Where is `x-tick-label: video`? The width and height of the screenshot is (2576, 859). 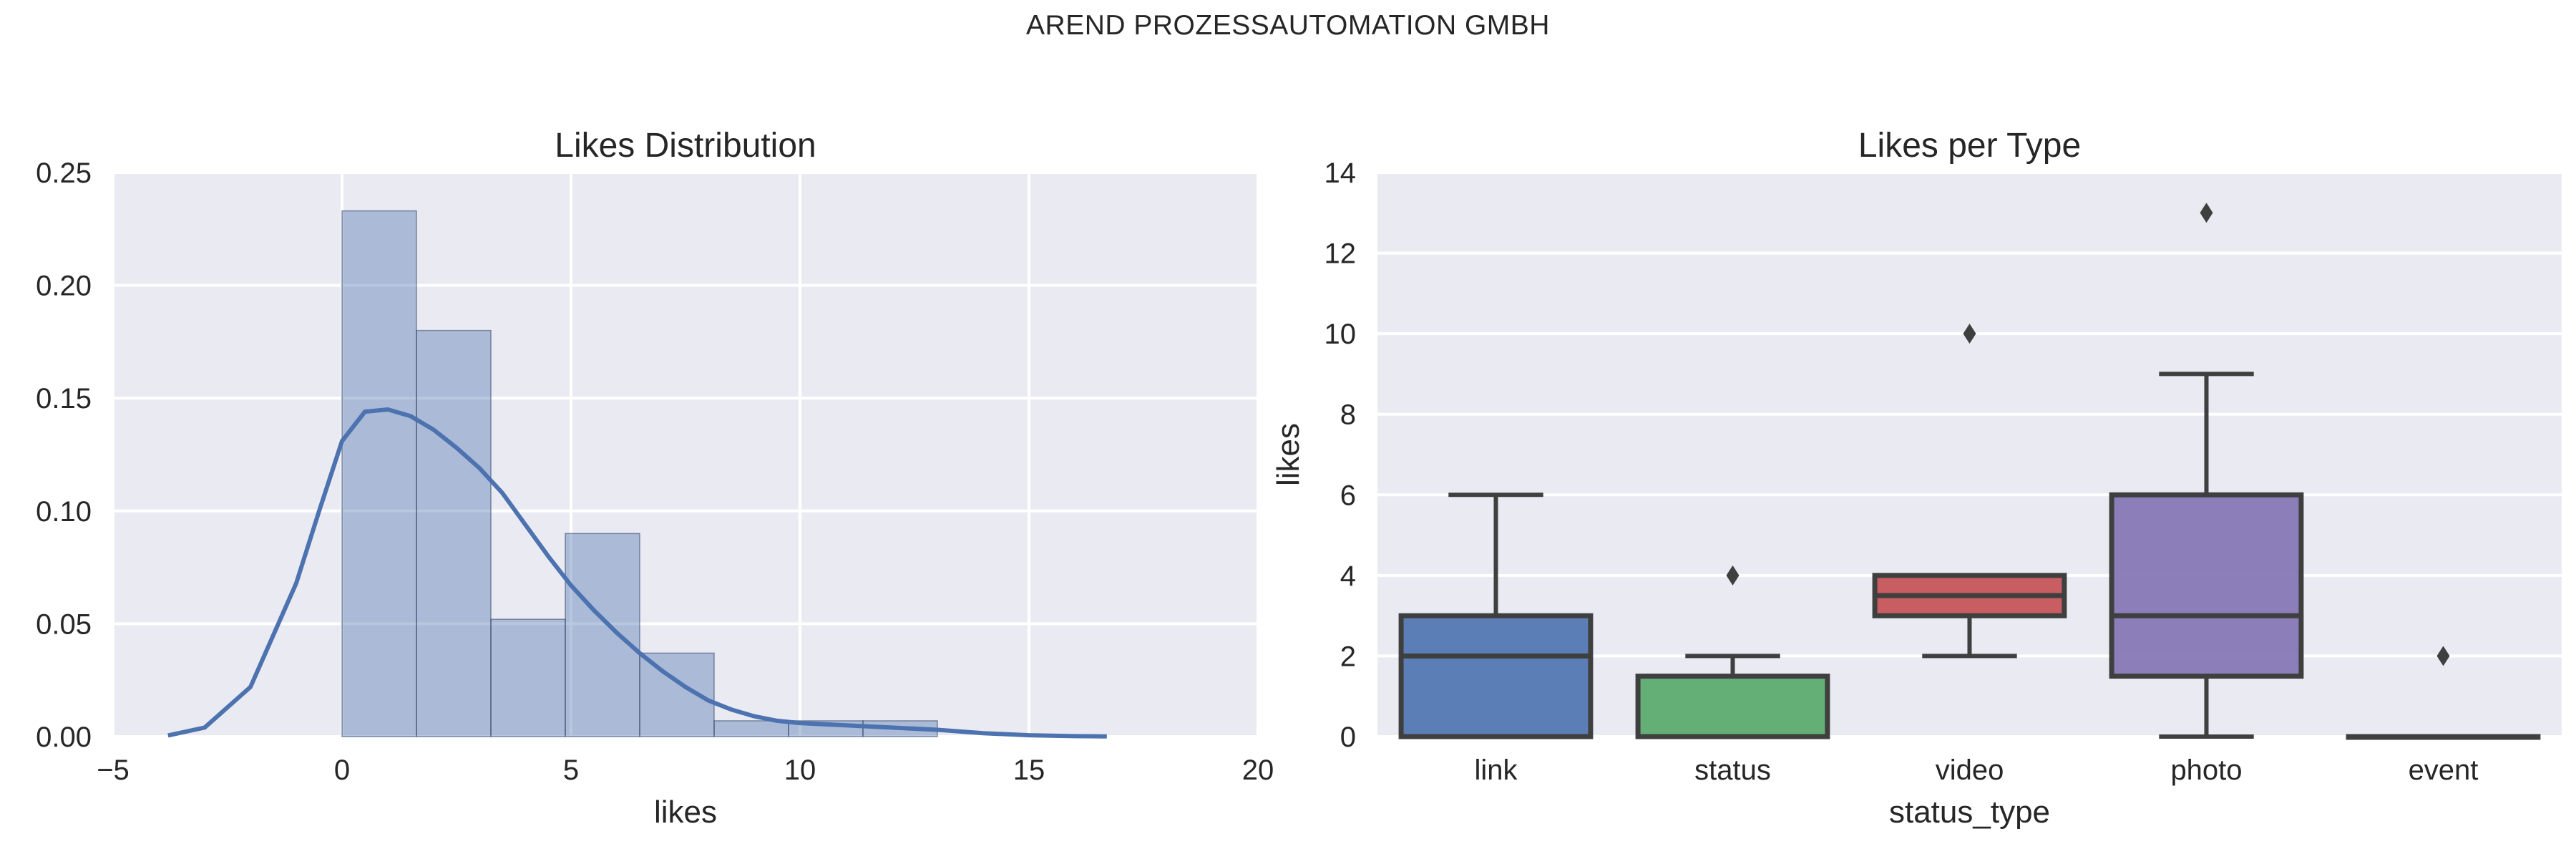
x-tick-label: video is located at coordinates (1970, 770).